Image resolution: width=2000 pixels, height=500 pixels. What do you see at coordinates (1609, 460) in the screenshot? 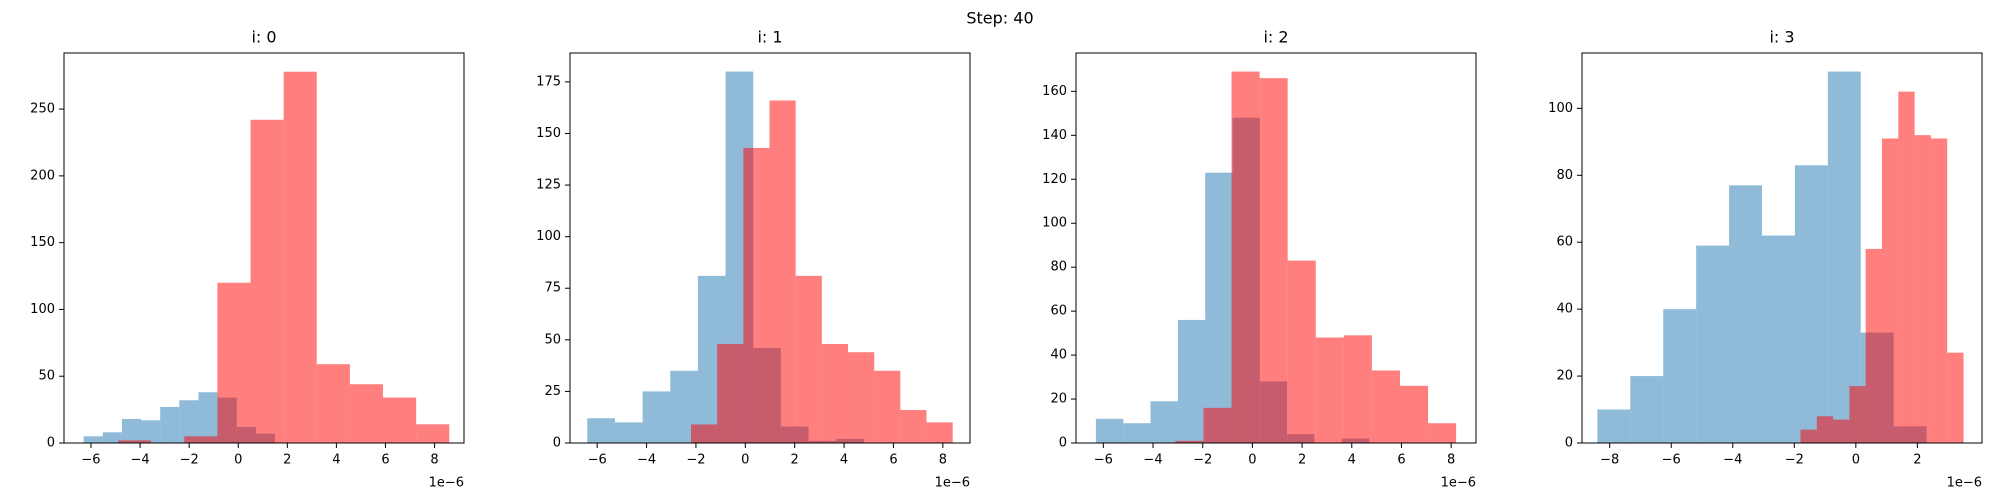
I see `x-tick-label: −8` at bounding box center [1609, 460].